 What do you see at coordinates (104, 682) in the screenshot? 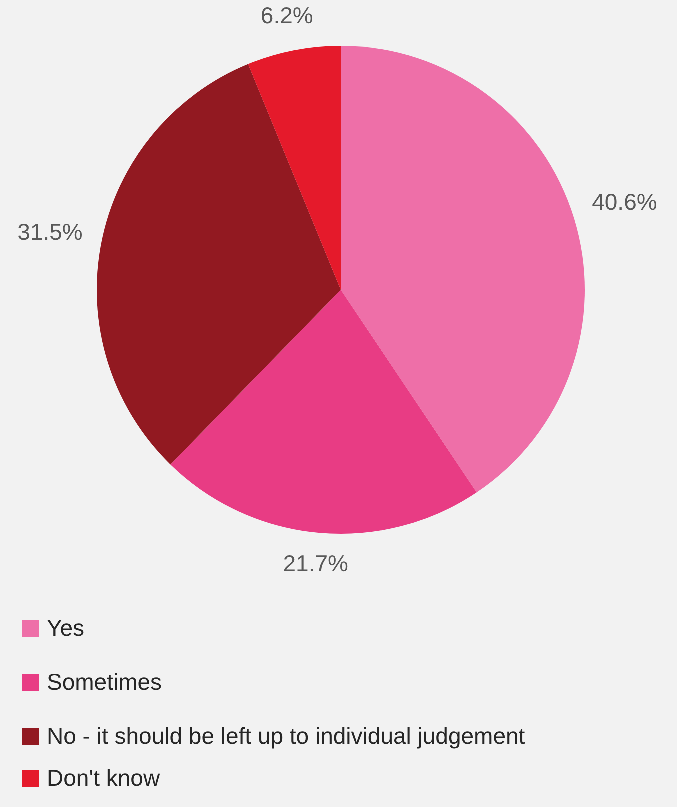
I see `legend-label: Sometimes` at bounding box center [104, 682].